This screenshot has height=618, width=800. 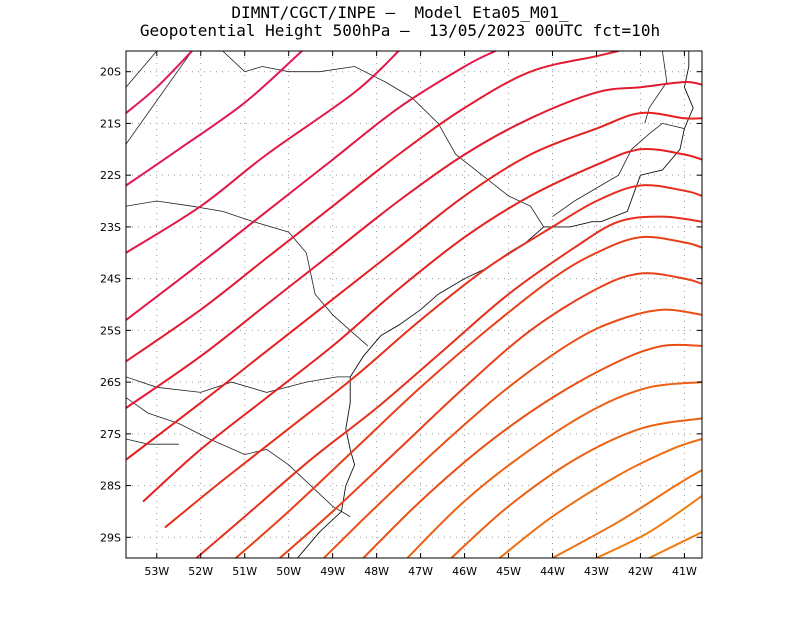 What do you see at coordinates (110, 486) in the screenshot?
I see `lat-tick-label: 28S` at bounding box center [110, 486].